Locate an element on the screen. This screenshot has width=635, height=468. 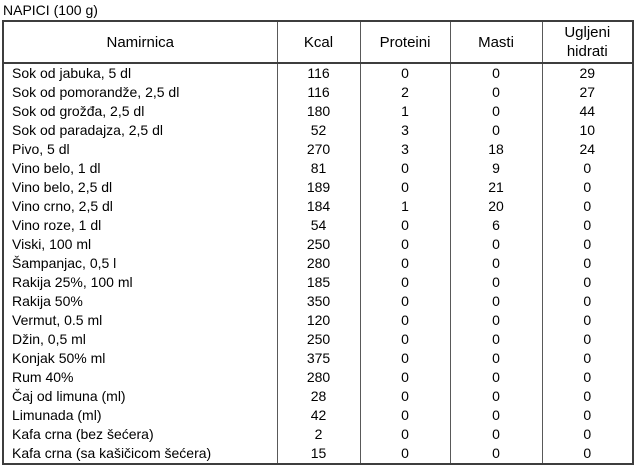
table-row: Limunada (ml) 42 0 0 0 is located at coordinates (318, 415).